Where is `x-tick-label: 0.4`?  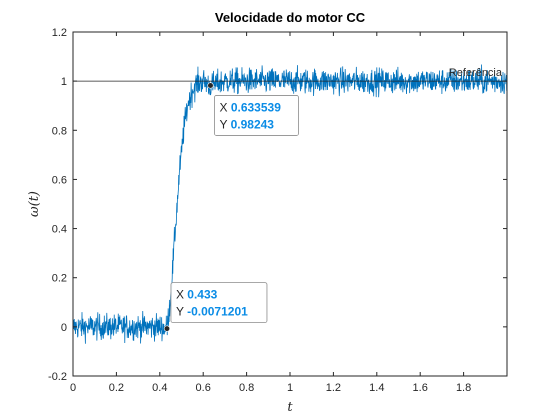
x-tick-label: 0.4 is located at coordinates (159, 388).